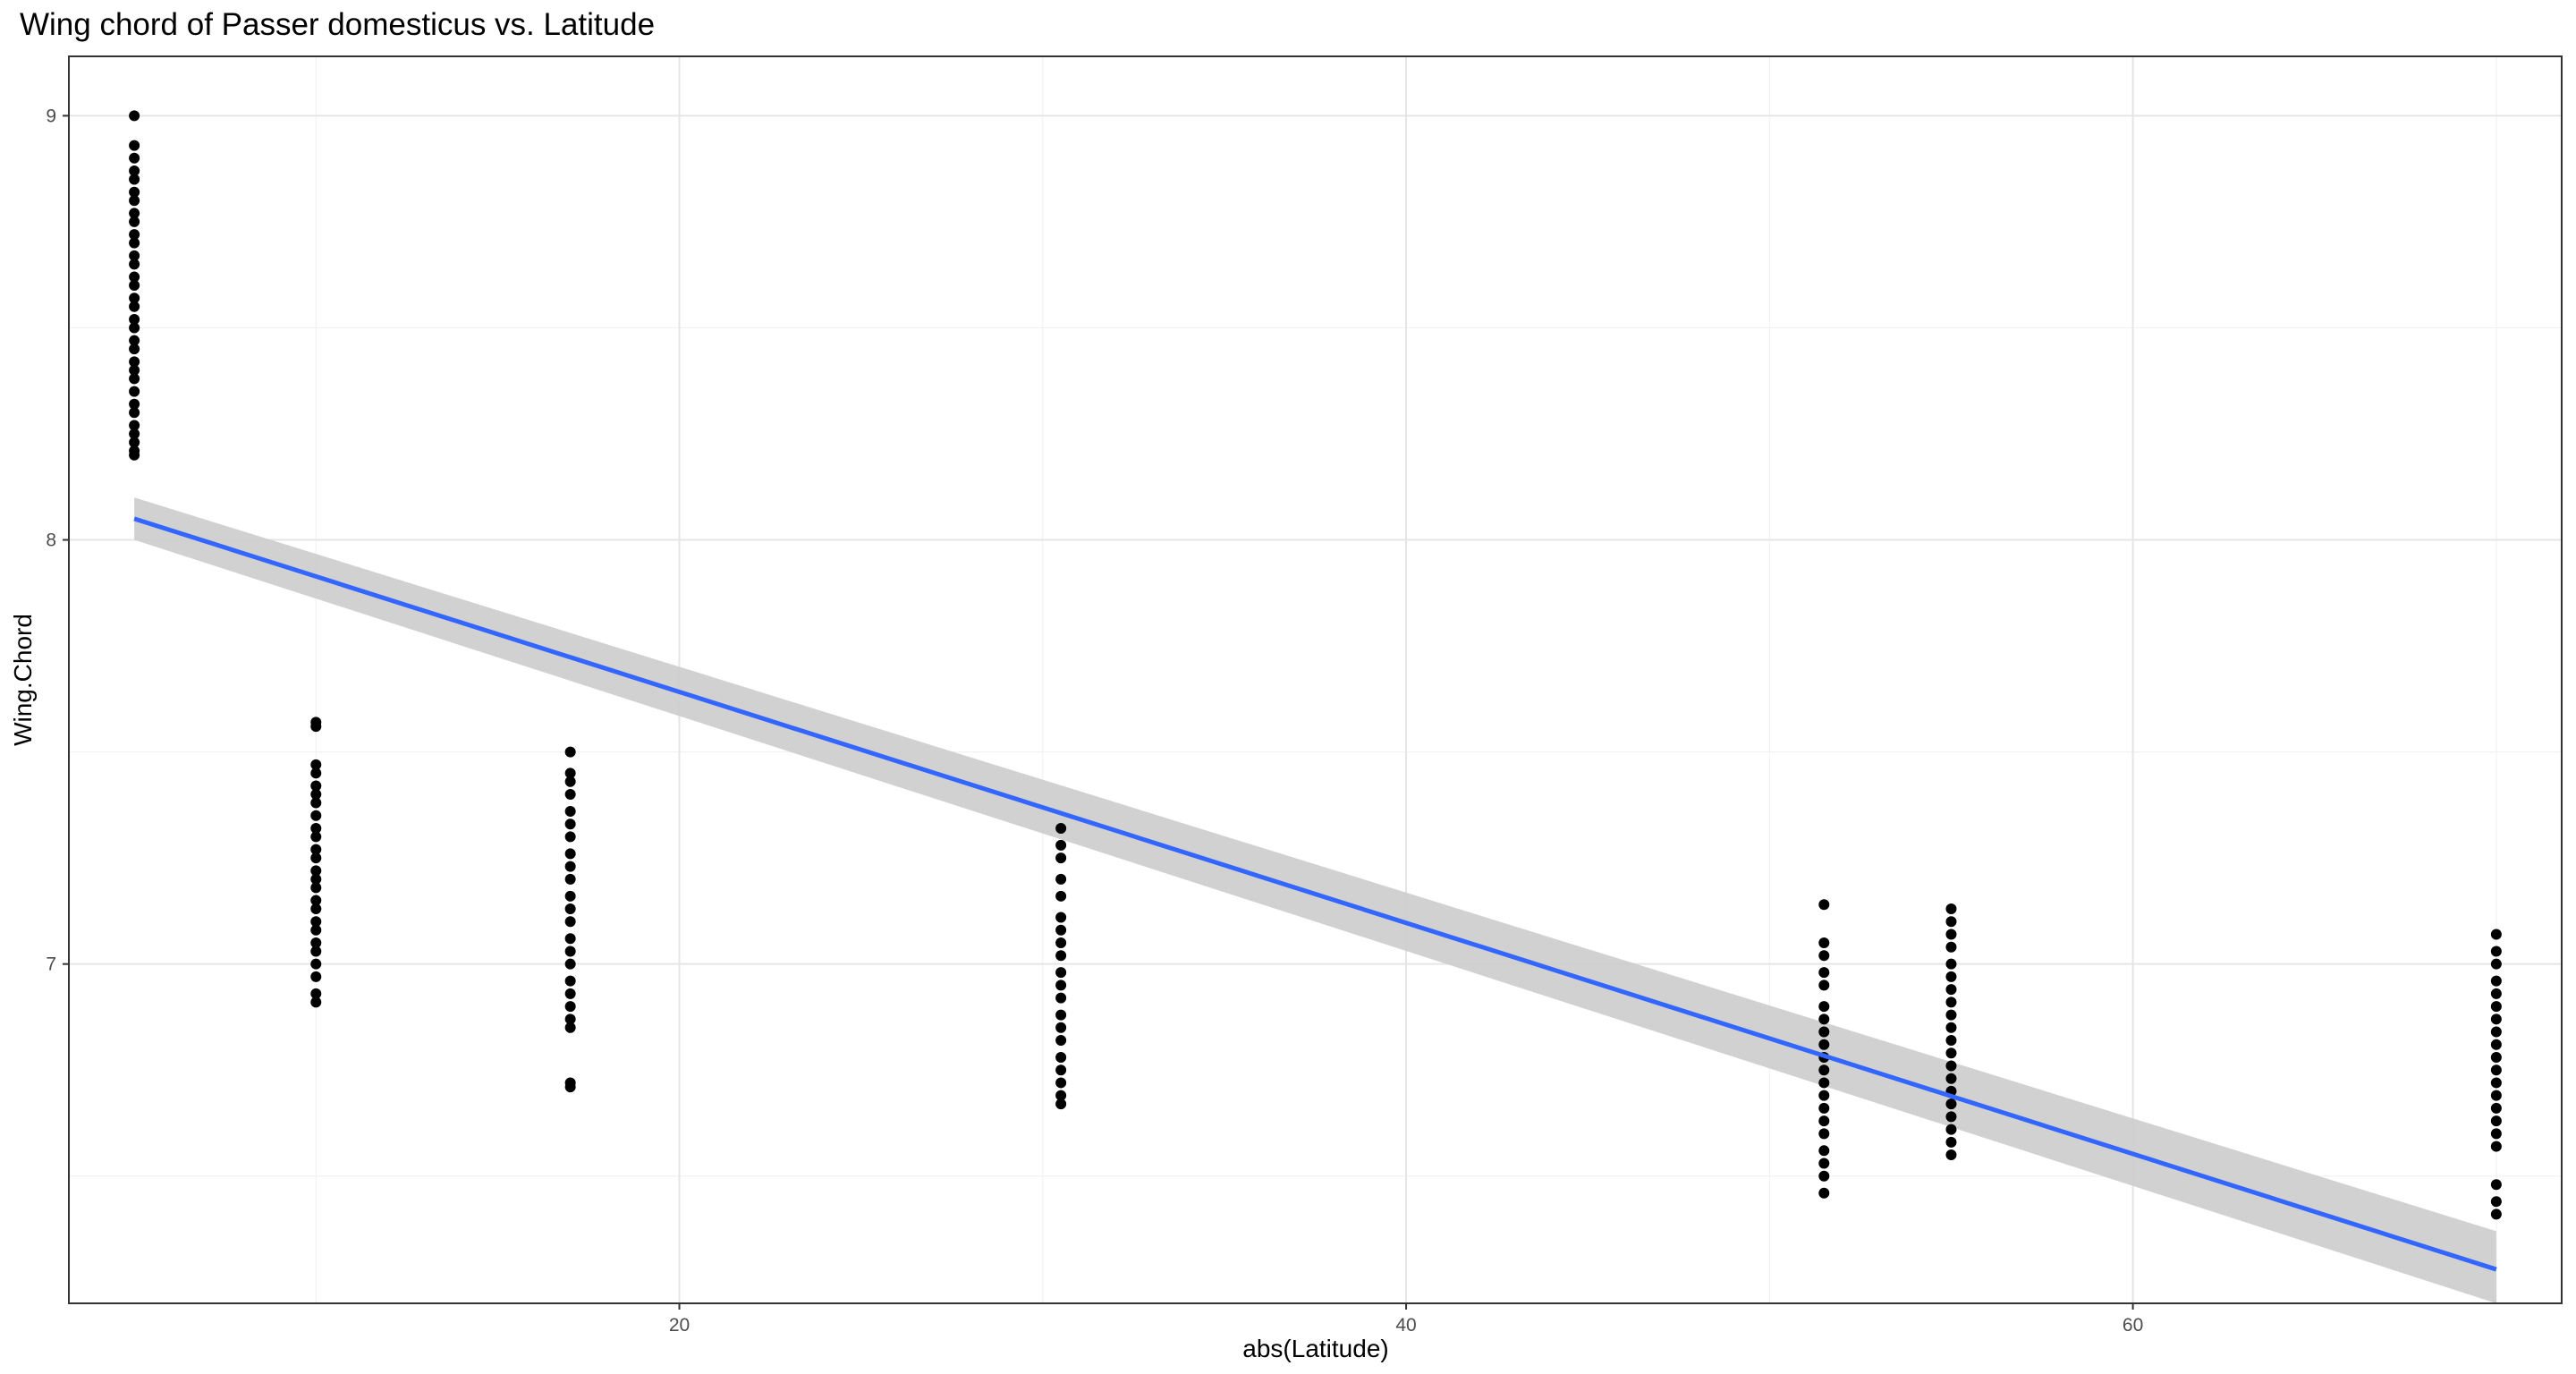 The width and height of the screenshot is (2576, 1374). Describe the element at coordinates (23, 680) in the screenshot. I see `y-axis-title: Wing.Chord` at that location.